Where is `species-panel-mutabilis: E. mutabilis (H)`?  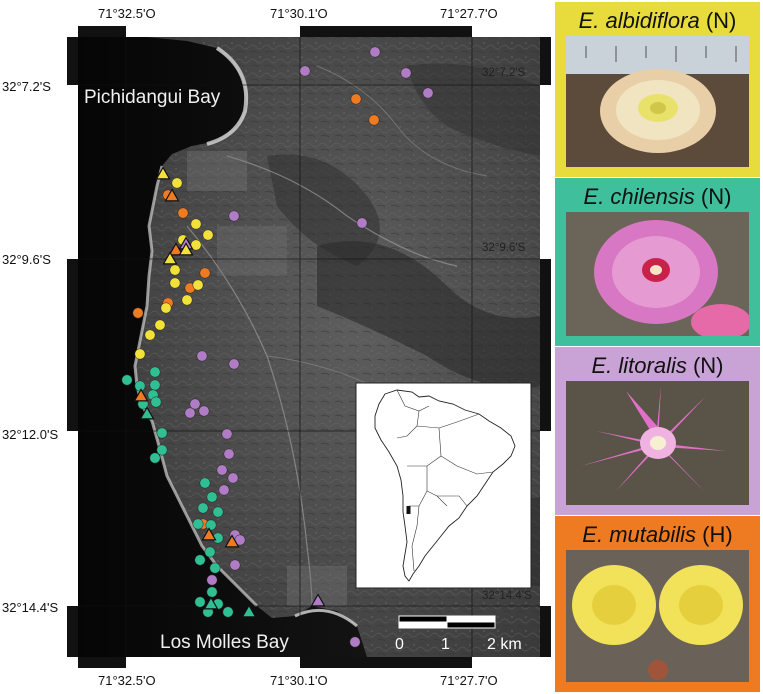
species-panel-mutabilis: E. mutabilis (H) is located at coordinates (657, 604).